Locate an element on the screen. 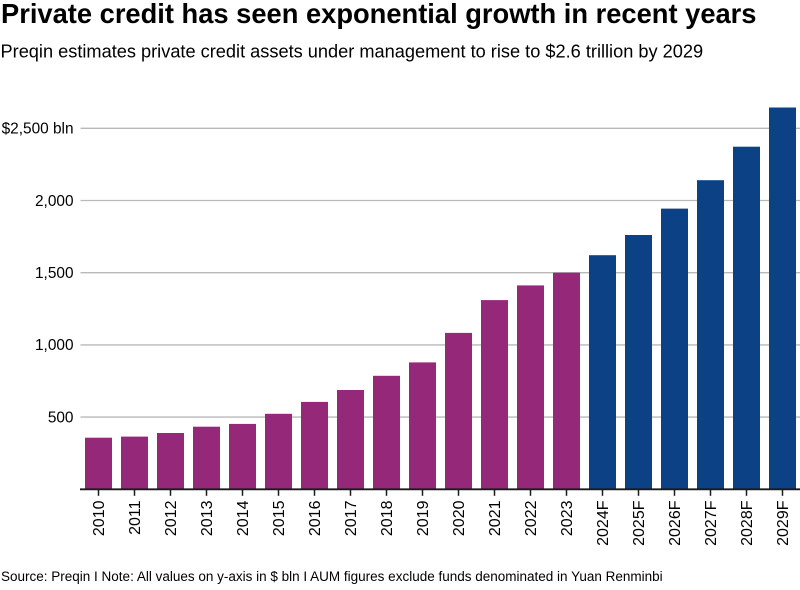 This screenshot has width=800, height=590. svg-text: 2021 is located at coordinates (495, 518).